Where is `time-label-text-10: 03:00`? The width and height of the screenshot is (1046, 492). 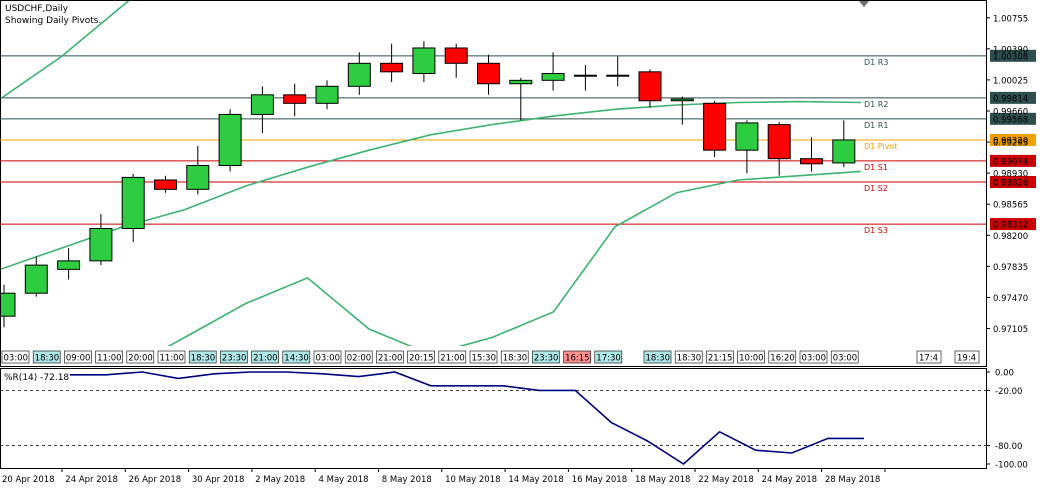
time-label-text-10: 03:00 is located at coordinates (328, 359).